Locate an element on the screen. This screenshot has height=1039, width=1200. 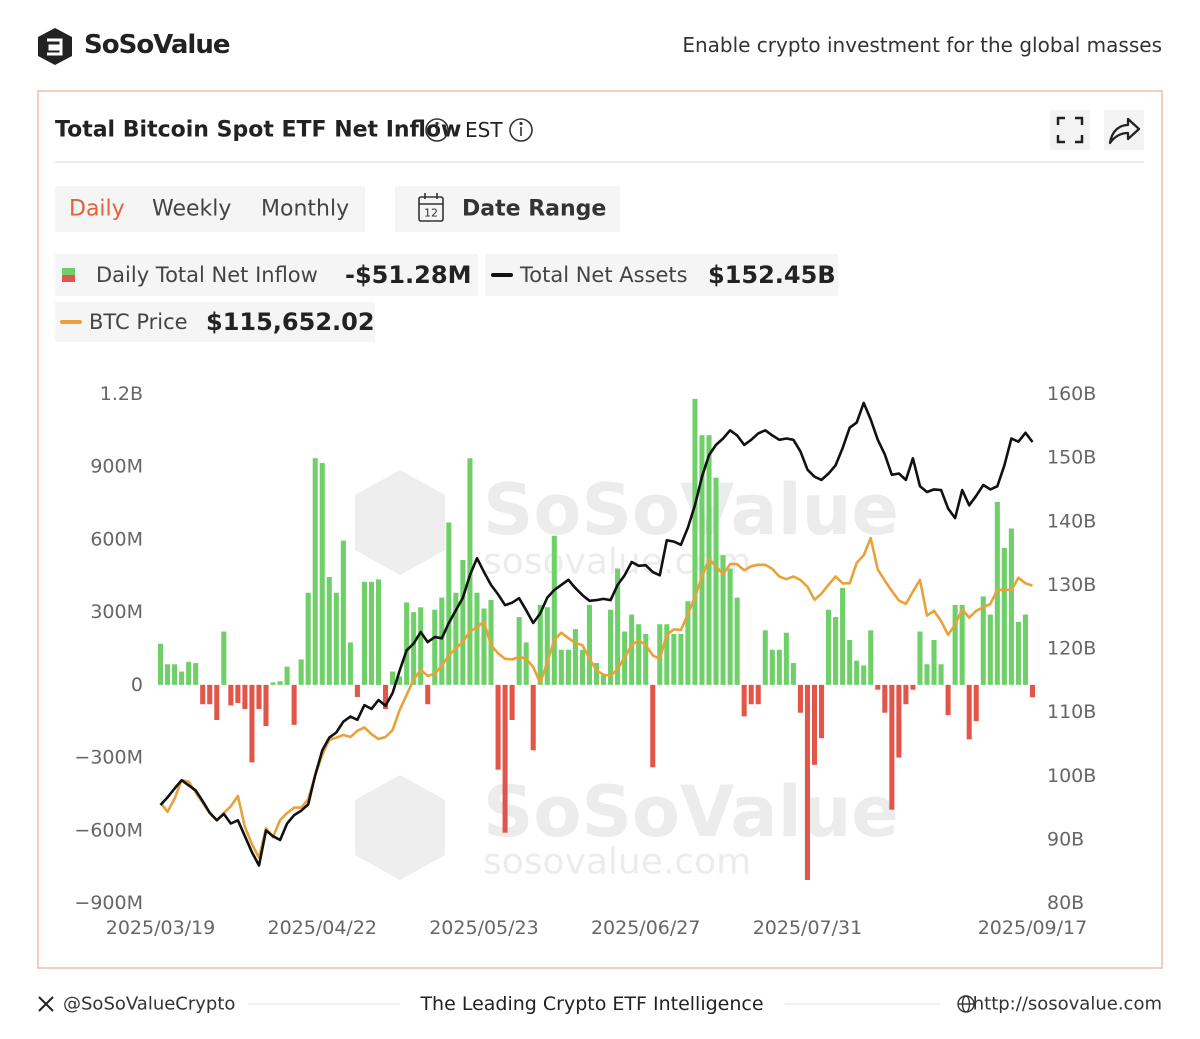
tab-monthly: Monthly is located at coordinates (305, 209).